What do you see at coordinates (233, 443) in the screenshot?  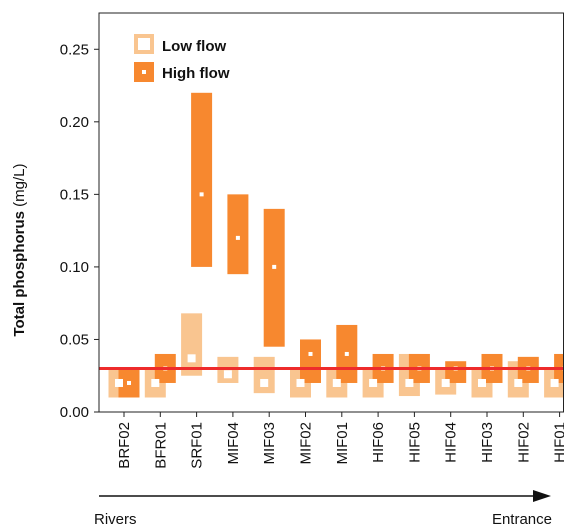 I see `x-tick-label: MIF04` at bounding box center [233, 443].